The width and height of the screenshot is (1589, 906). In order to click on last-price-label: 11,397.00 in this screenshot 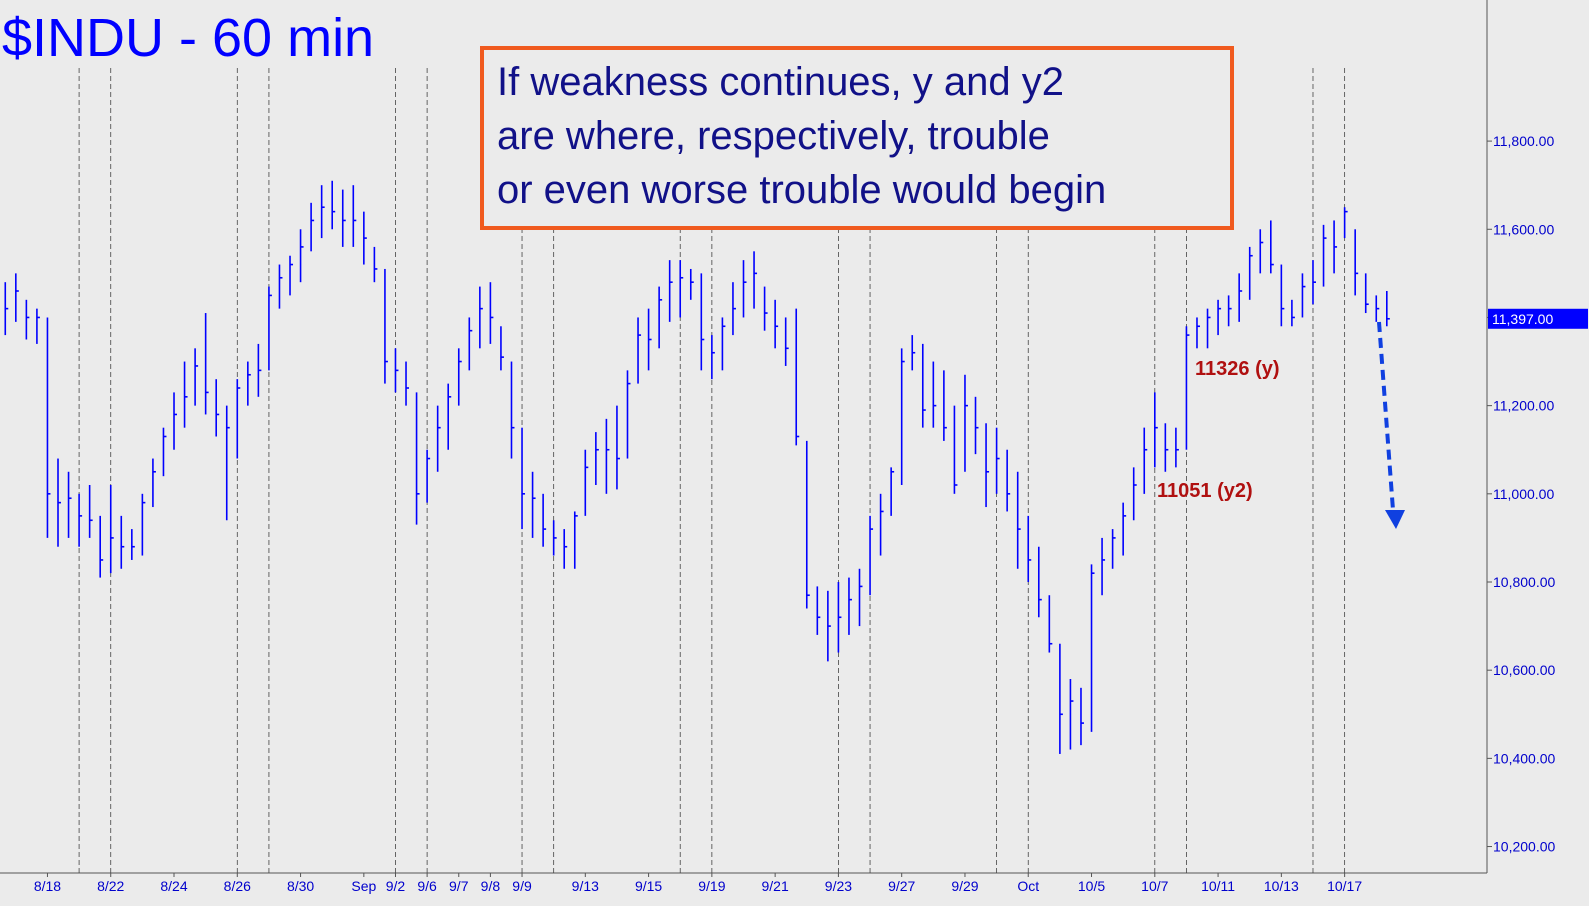, I will do `click(1522, 319)`.